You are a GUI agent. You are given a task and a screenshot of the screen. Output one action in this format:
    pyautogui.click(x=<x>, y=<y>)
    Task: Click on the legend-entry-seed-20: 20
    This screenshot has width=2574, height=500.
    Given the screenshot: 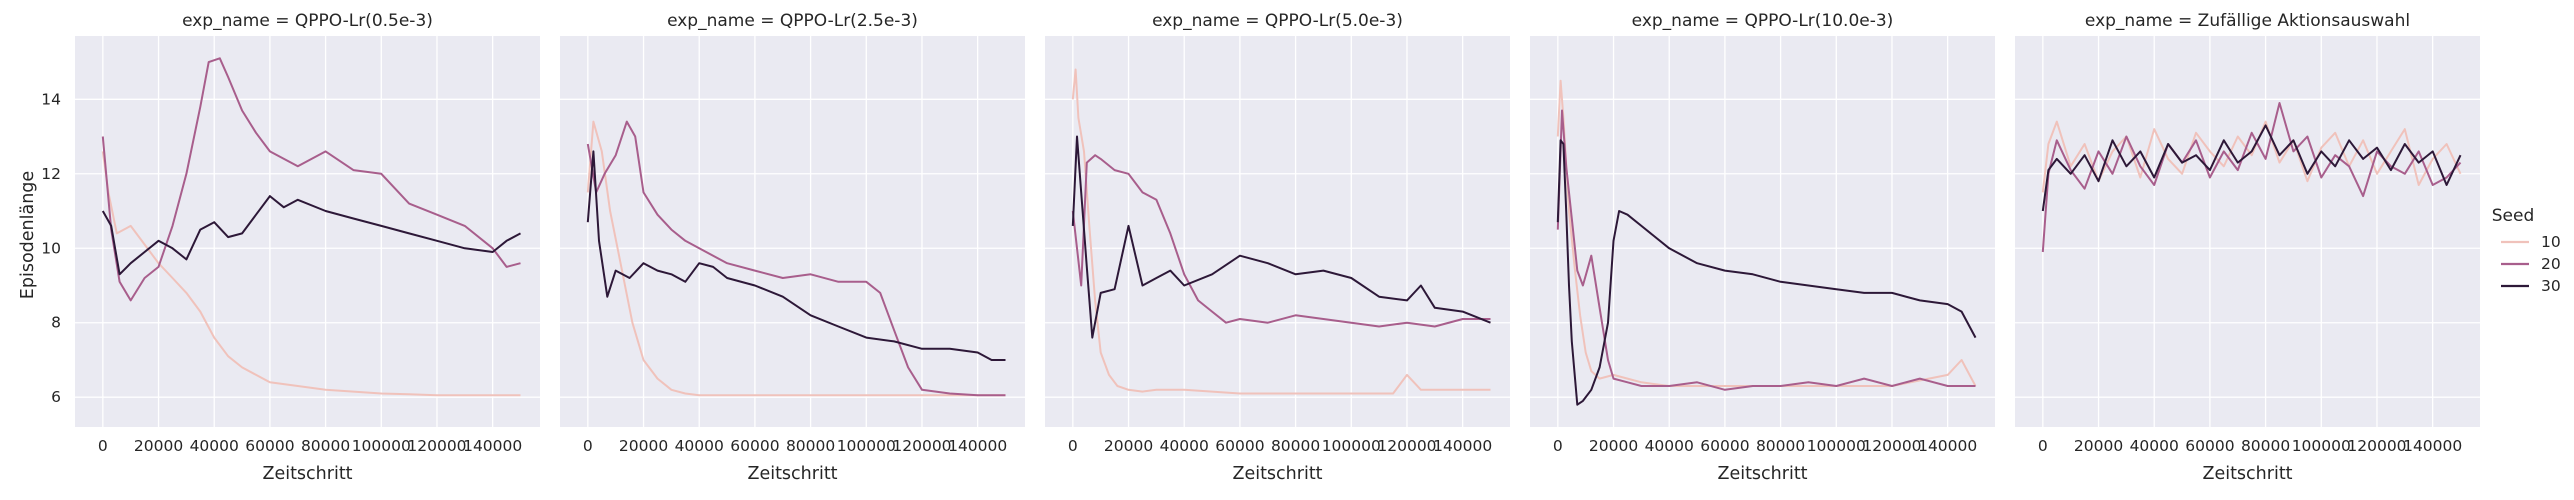 What is the action you would take?
    pyautogui.click(x=2531, y=264)
    